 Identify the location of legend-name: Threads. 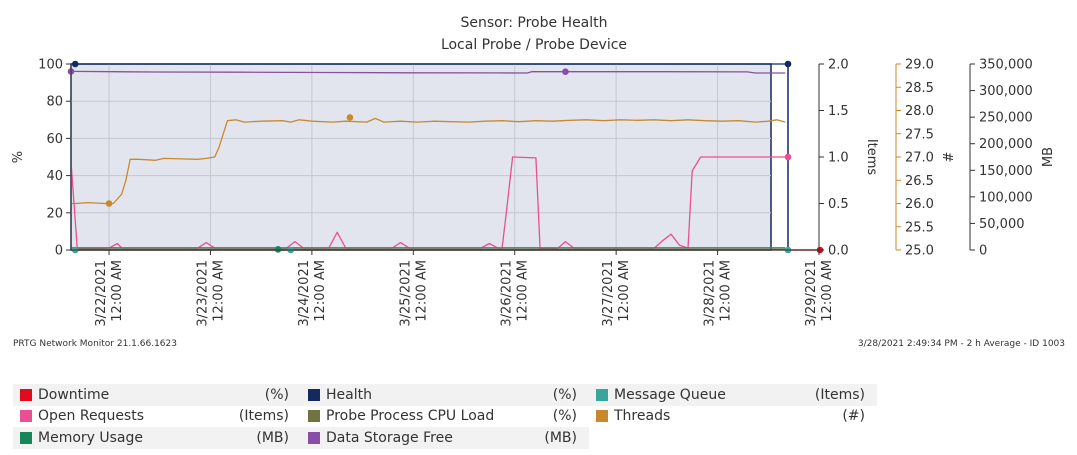
(642, 416).